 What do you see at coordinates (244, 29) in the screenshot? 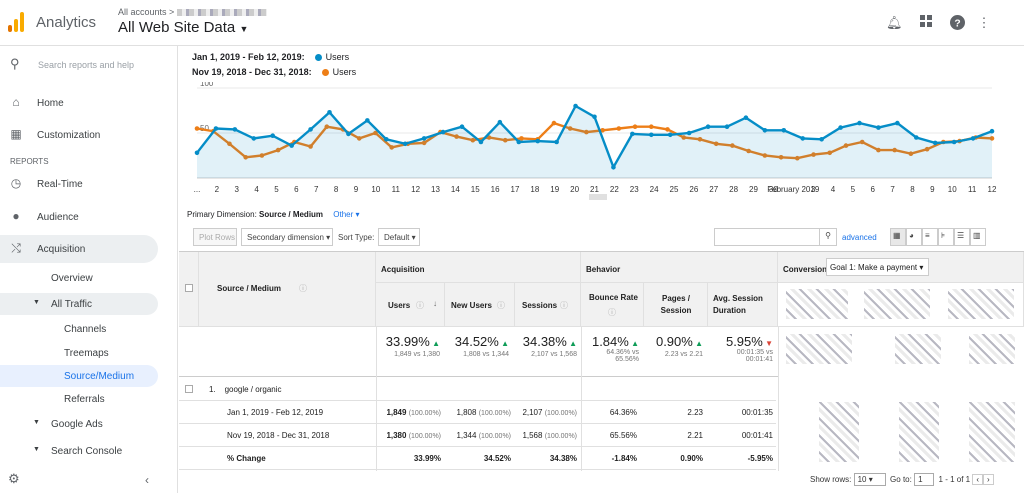
I see `caret-down-icon: ▼` at bounding box center [244, 29].